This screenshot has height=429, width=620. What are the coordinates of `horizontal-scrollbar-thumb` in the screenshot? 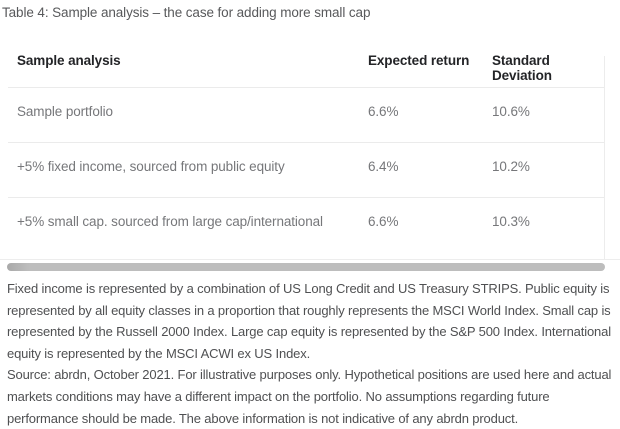 It's located at (306, 267).